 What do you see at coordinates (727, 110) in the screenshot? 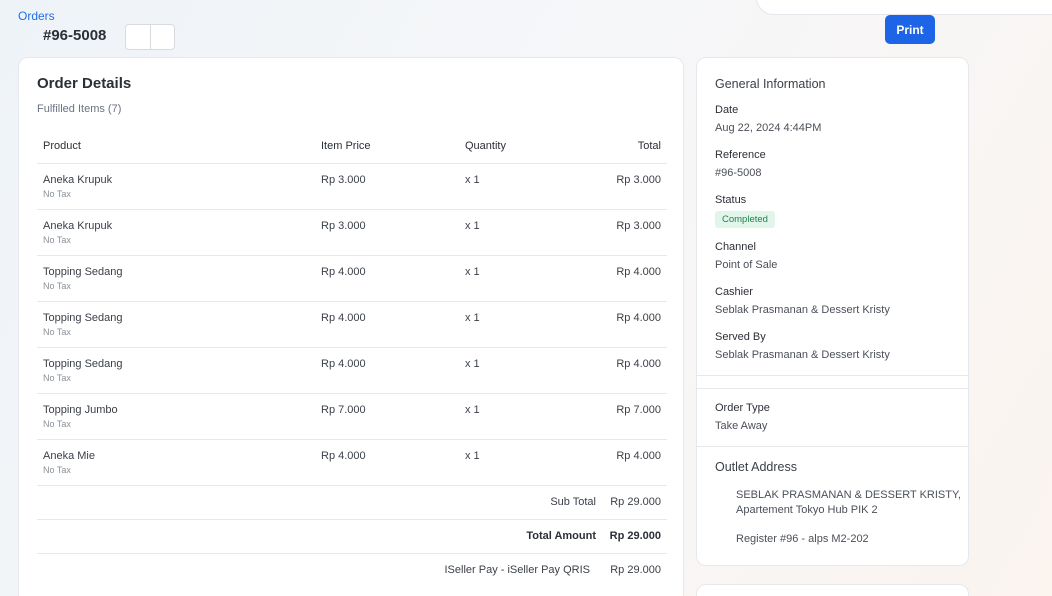
I see `date-label: Date` at bounding box center [727, 110].